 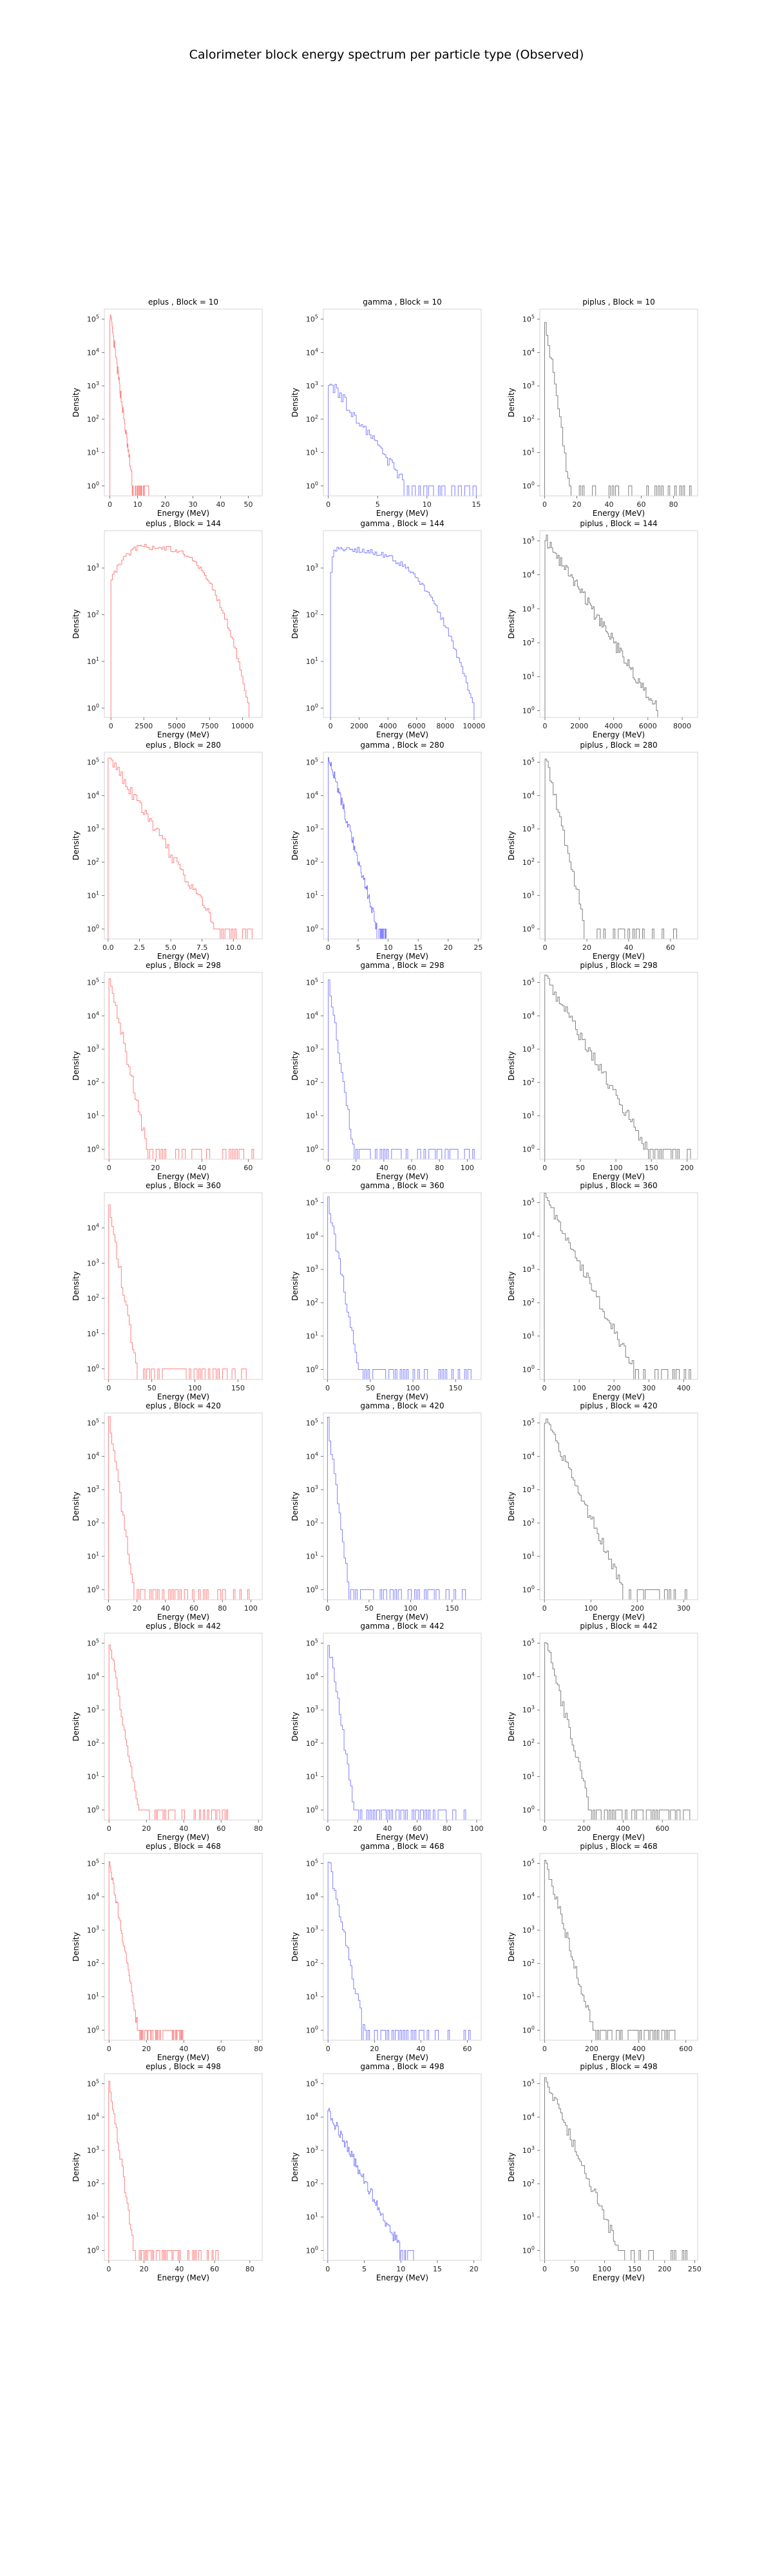 What do you see at coordinates (694, 2269) in the screenshot?
I see `x-tick-label: 250` at bounding box center [694, 2269].